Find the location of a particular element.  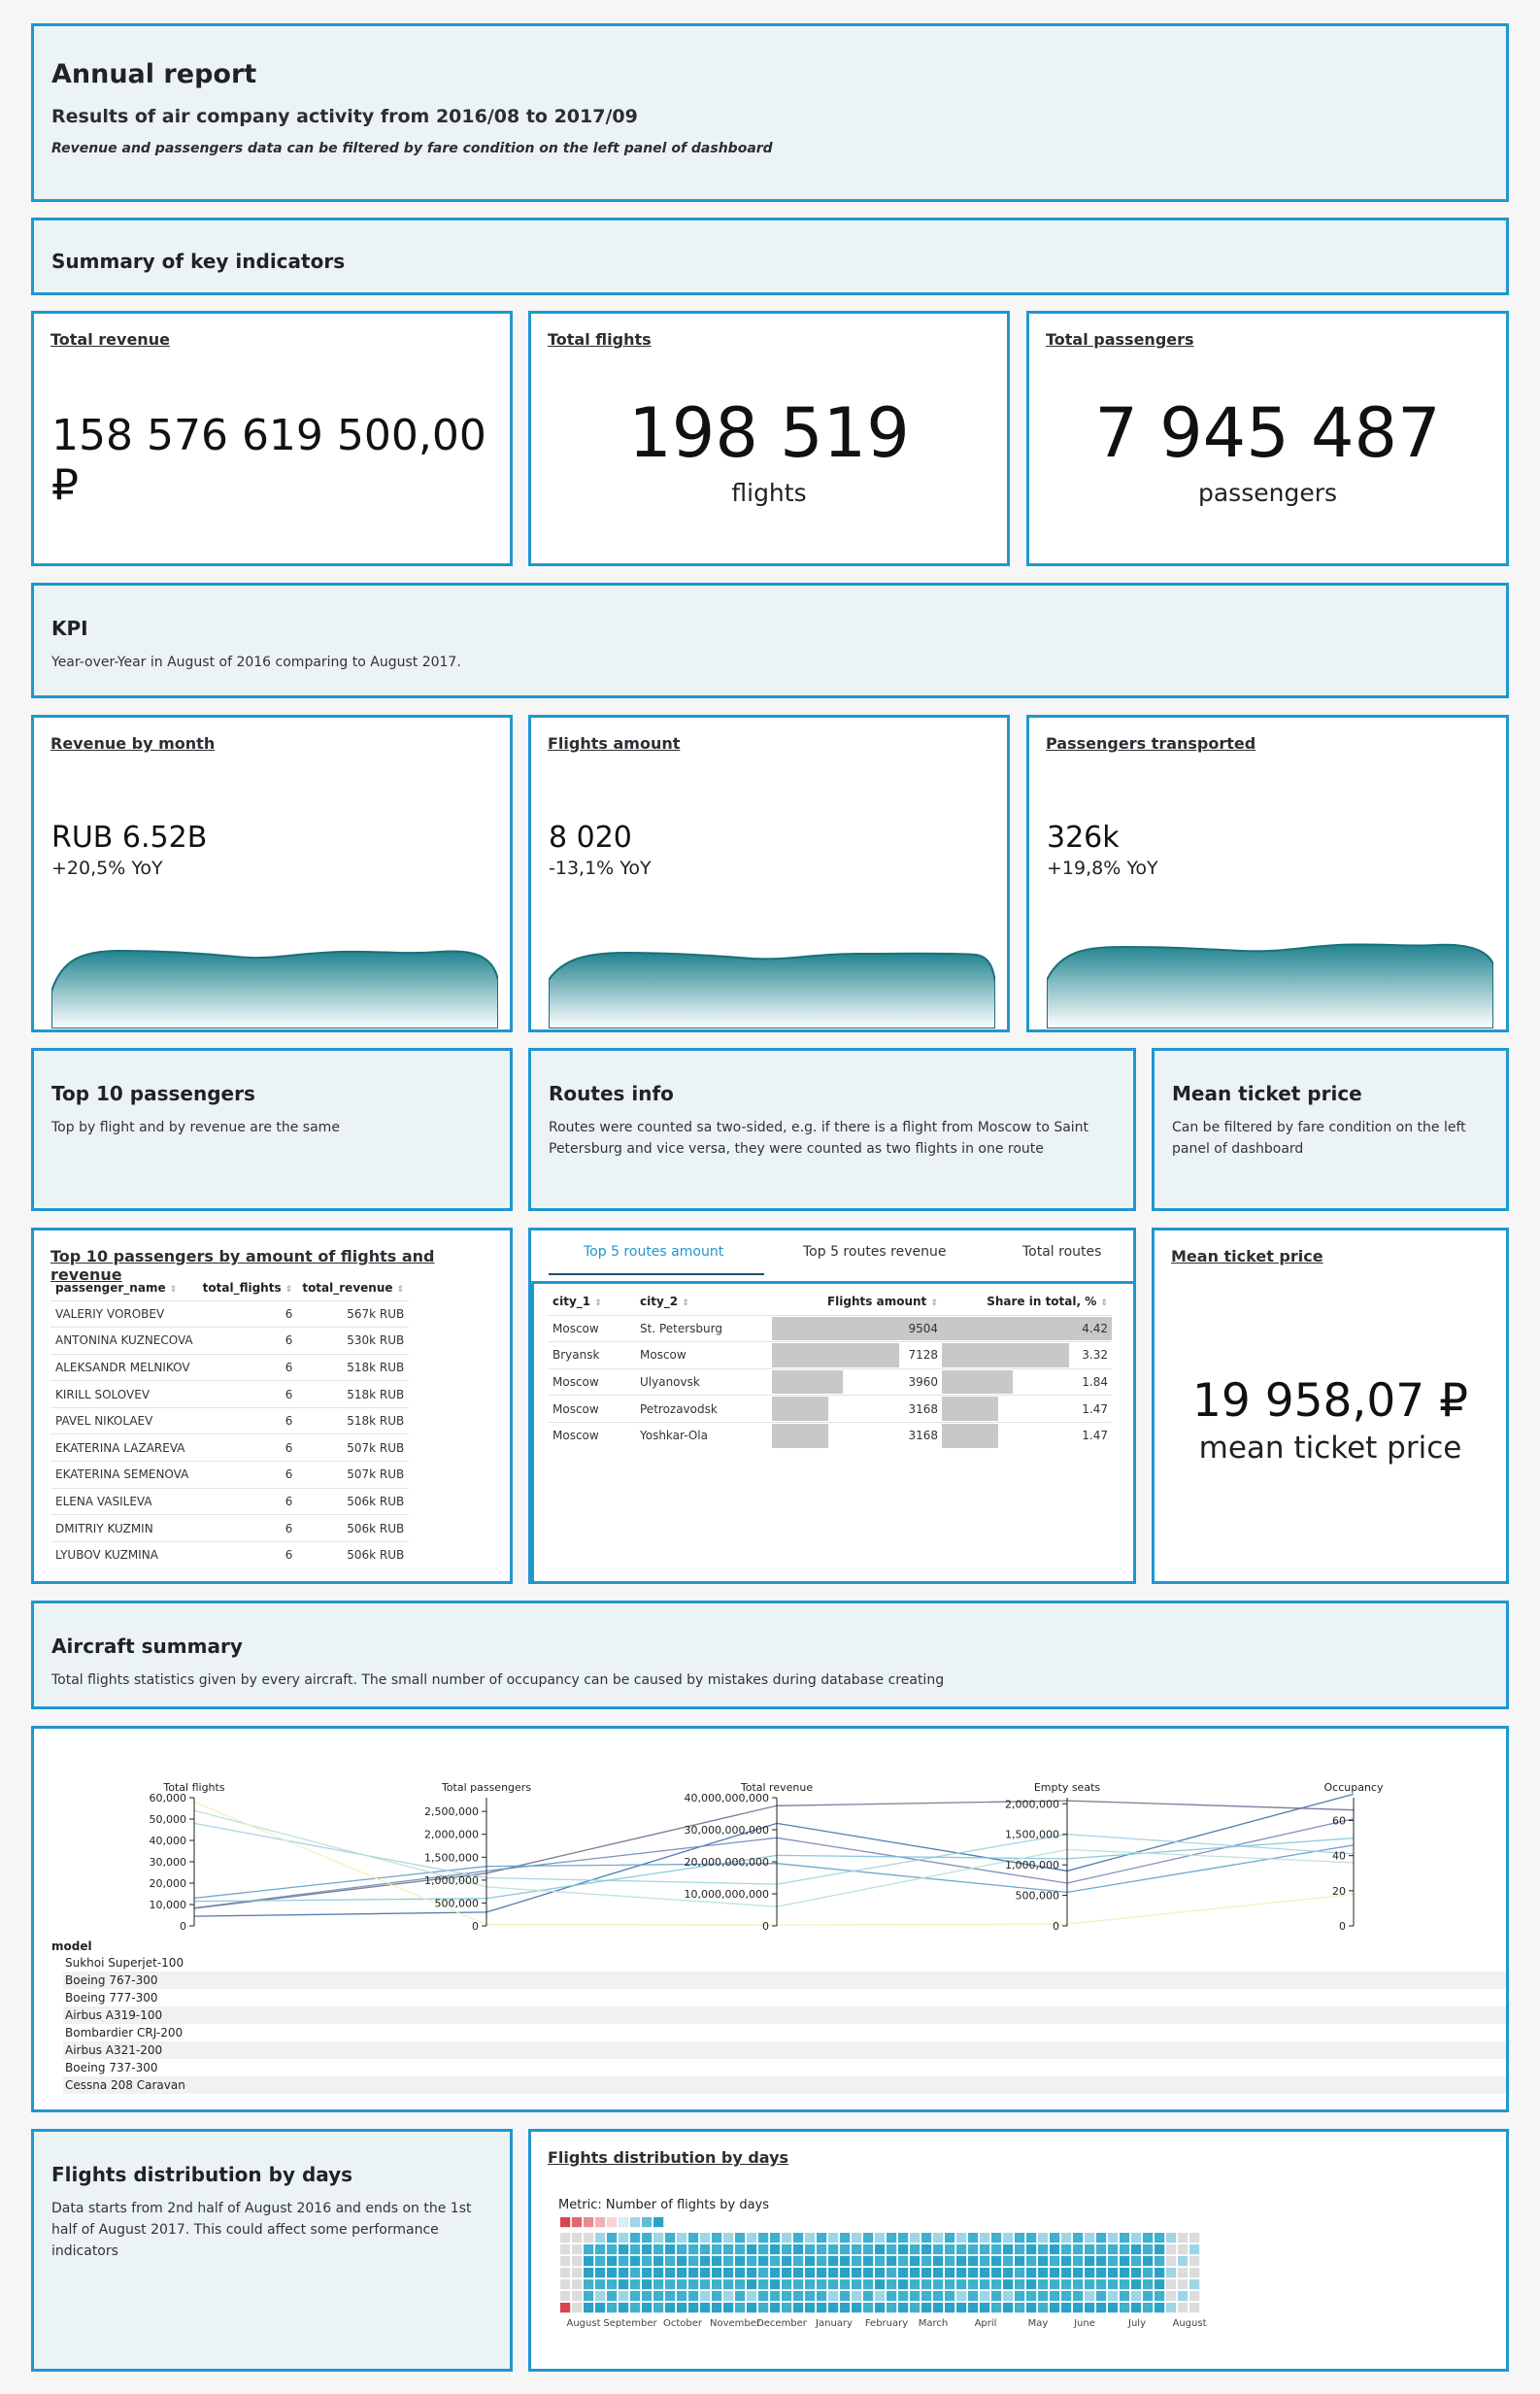

tick-label: 10,000 is located at coordinates (168, 1905).